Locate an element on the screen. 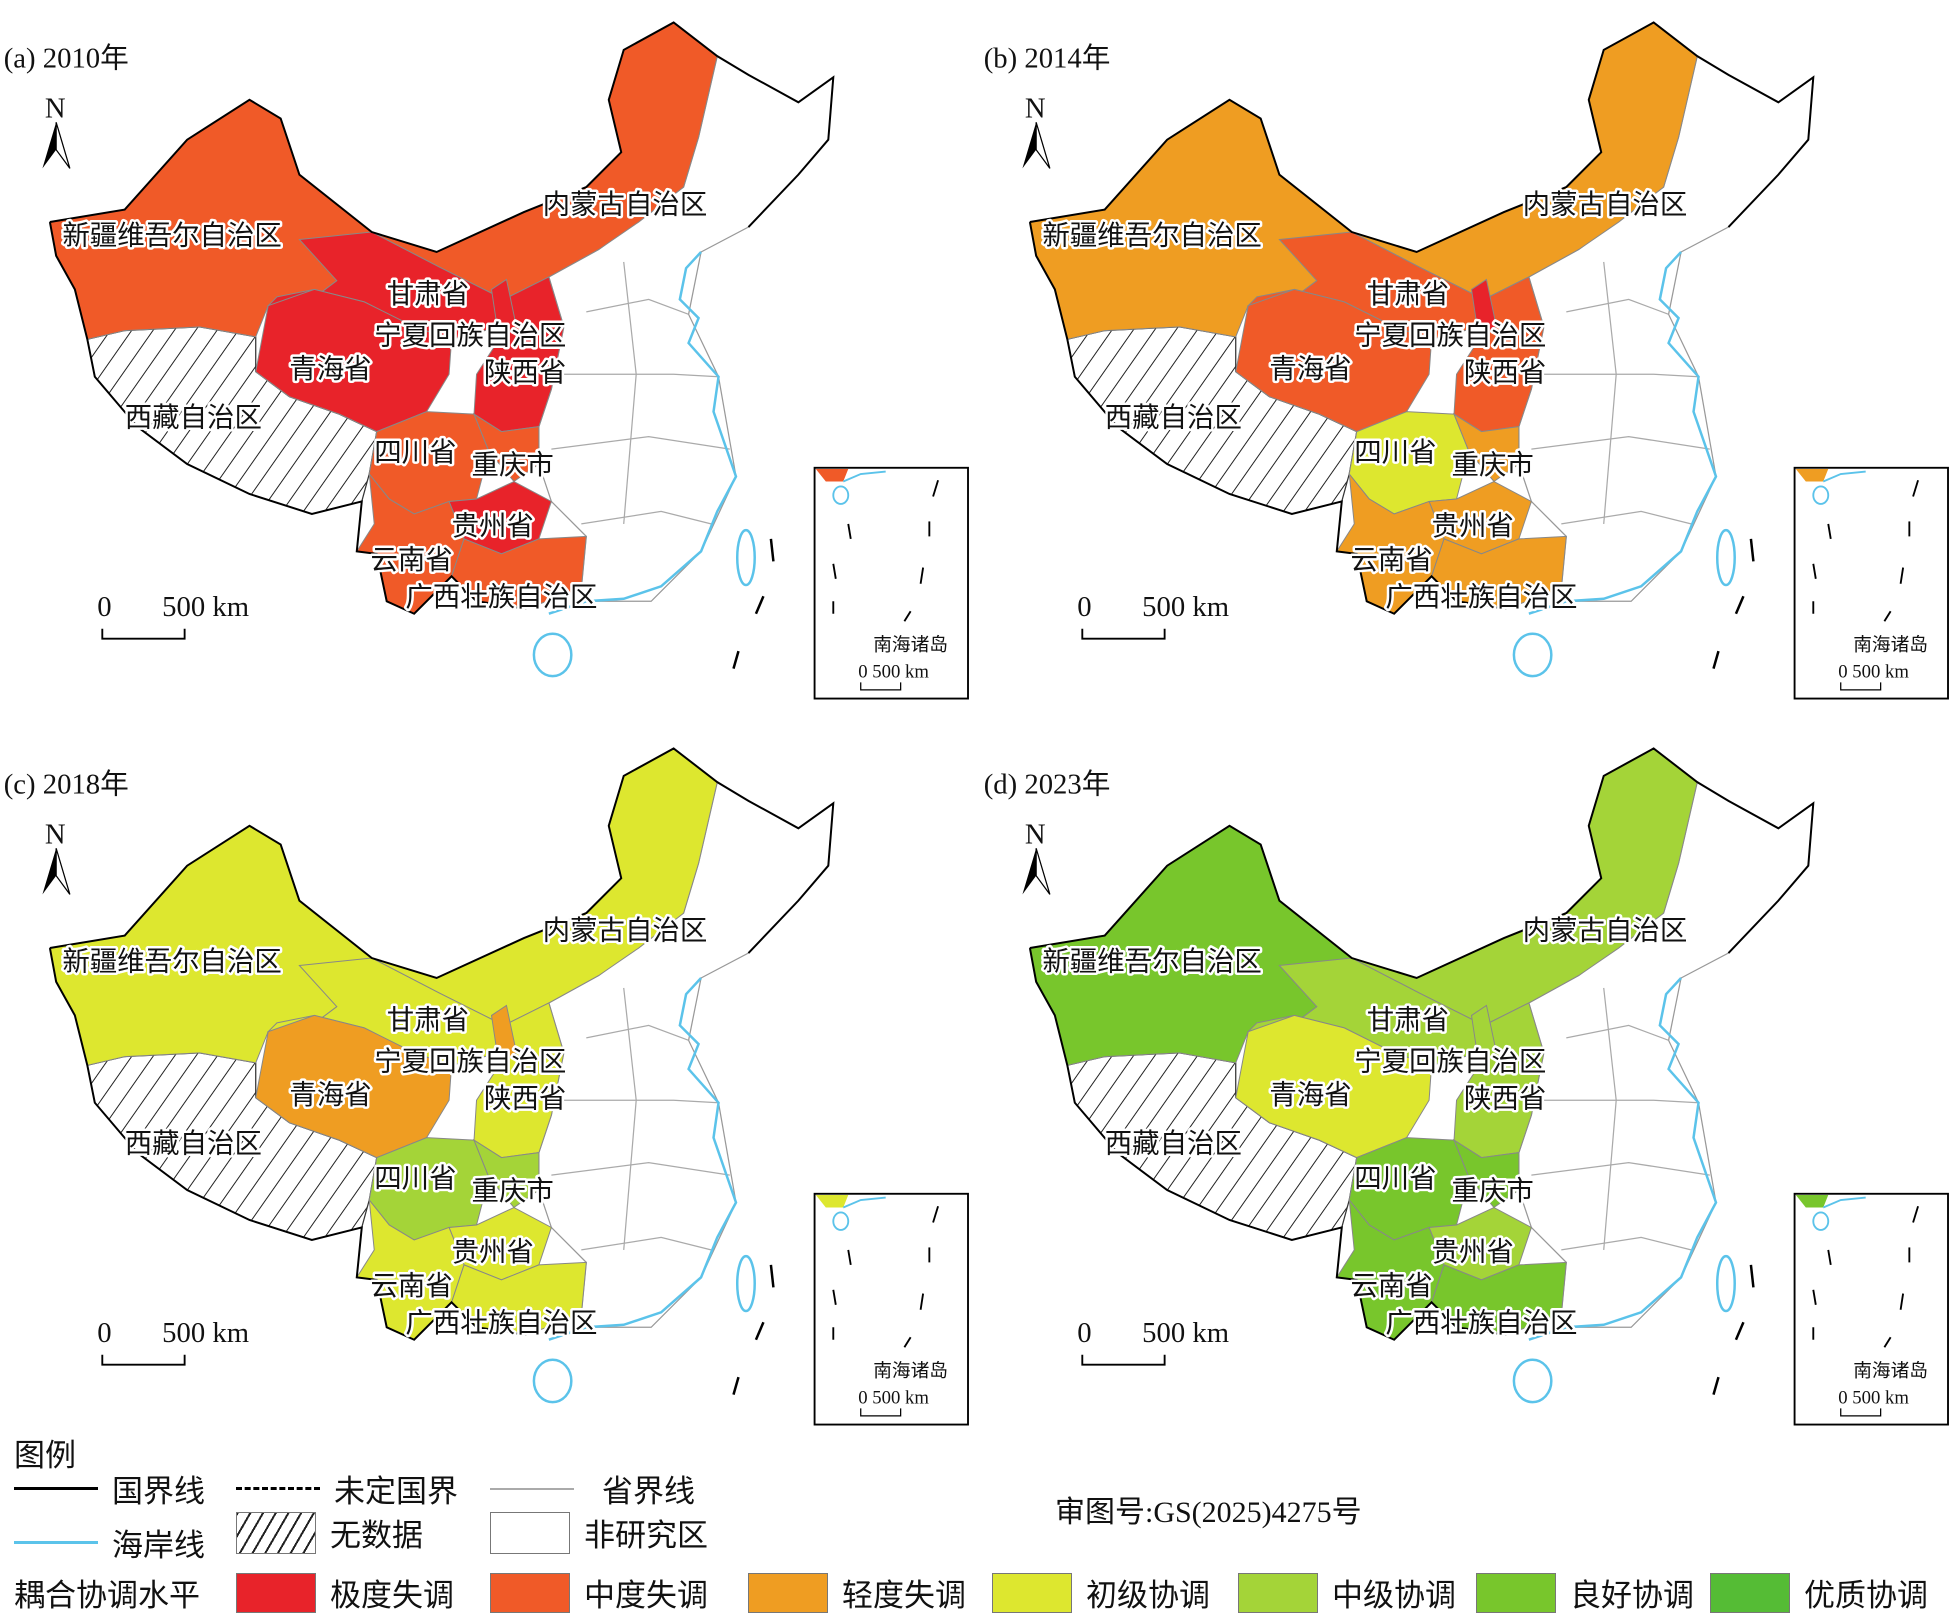 This screenshot has width=1956, height=1622. legend-label: 省界线 is located at coordinates (648, 1491).